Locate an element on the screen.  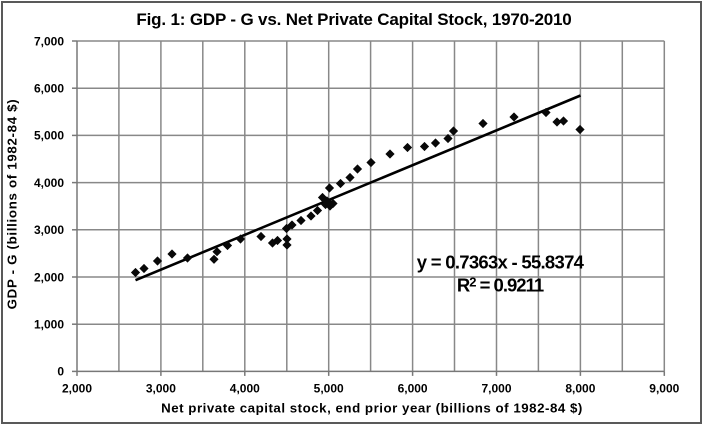
svg-text: R2 = 0.9211 is located at coordinates (500, 285).